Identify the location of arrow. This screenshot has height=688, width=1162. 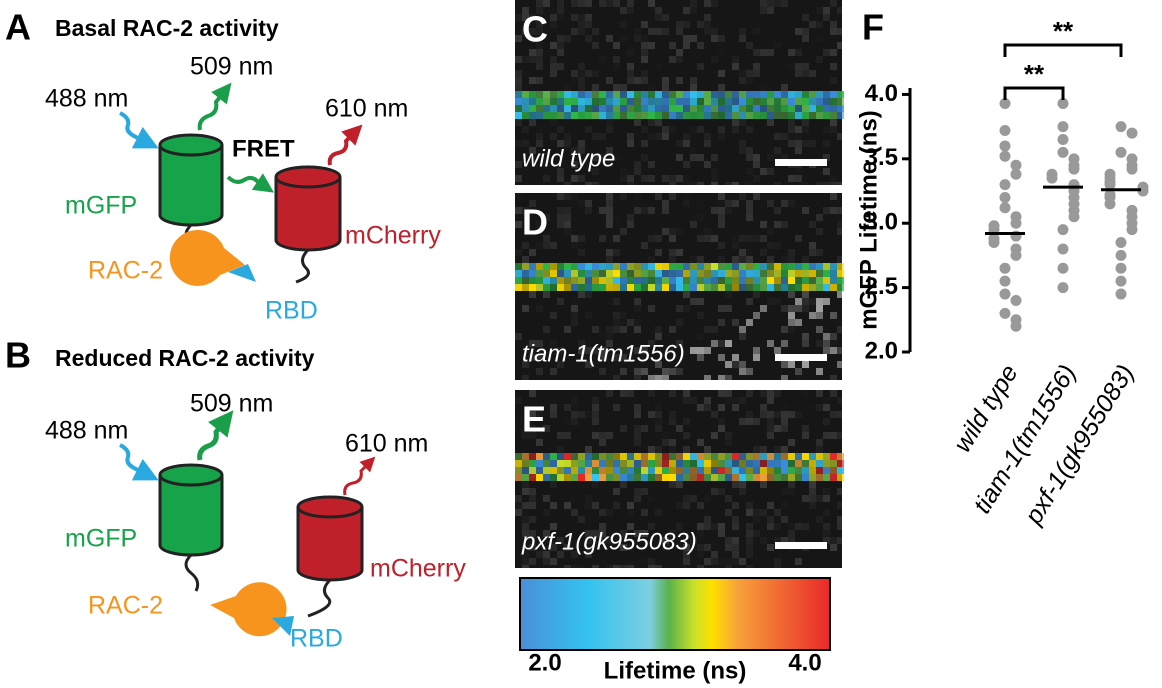
(215, 435).